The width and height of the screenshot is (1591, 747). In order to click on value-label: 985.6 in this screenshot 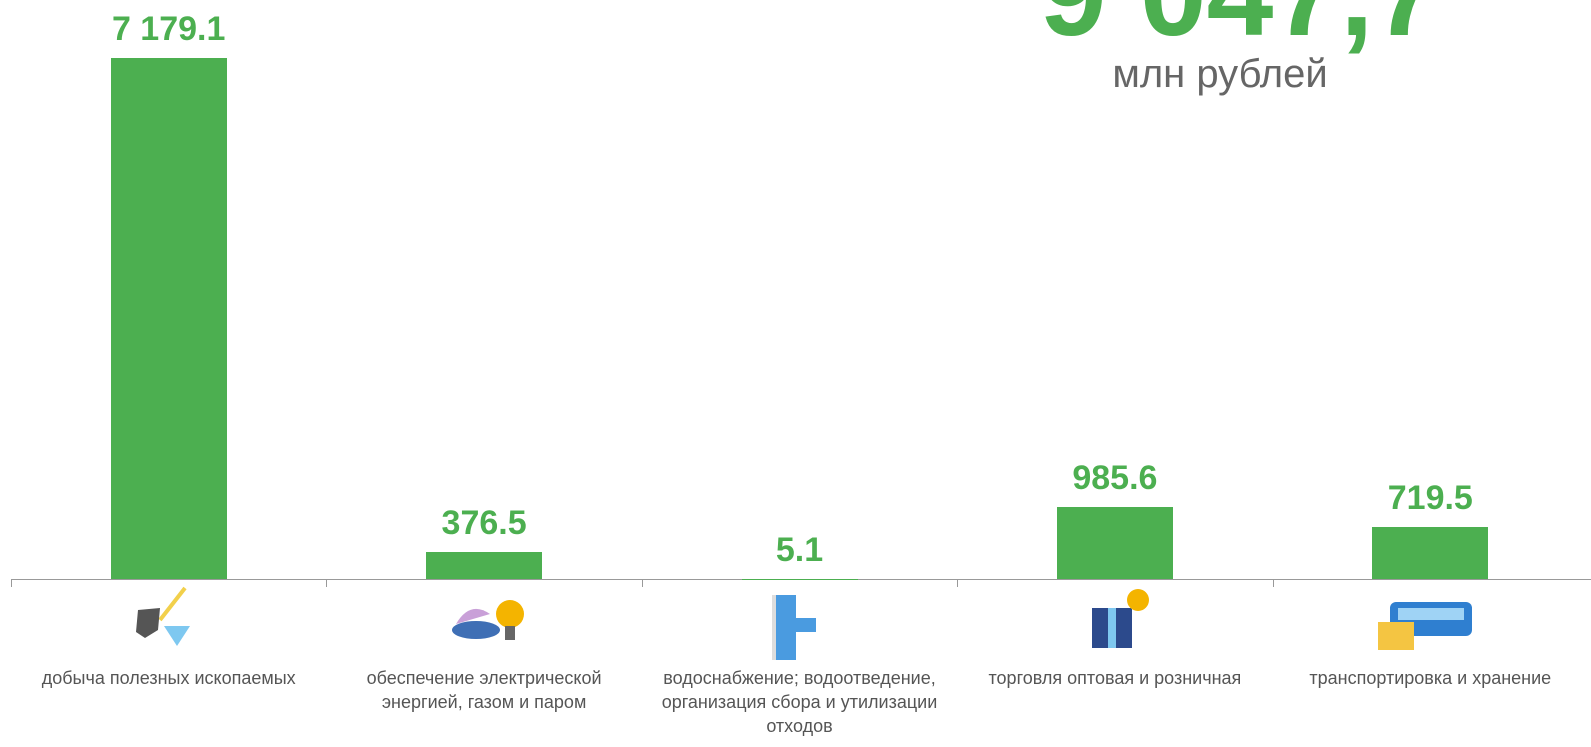, I will do `click(1115, 478)`.